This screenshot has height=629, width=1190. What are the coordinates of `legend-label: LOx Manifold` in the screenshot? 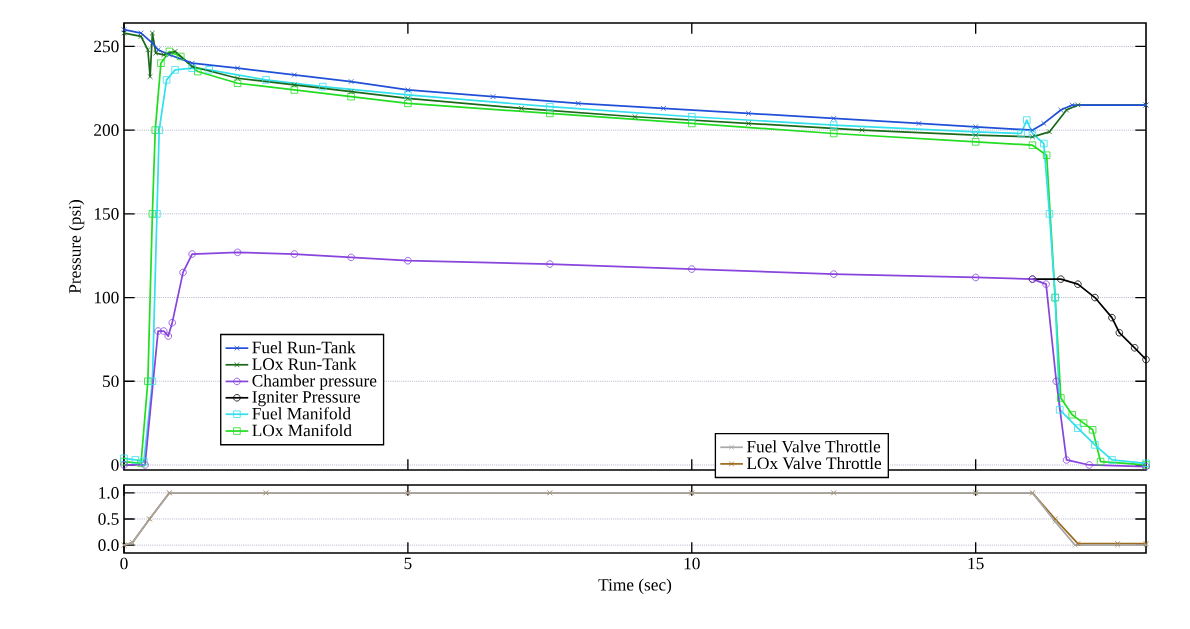 It's located at (302, 430).